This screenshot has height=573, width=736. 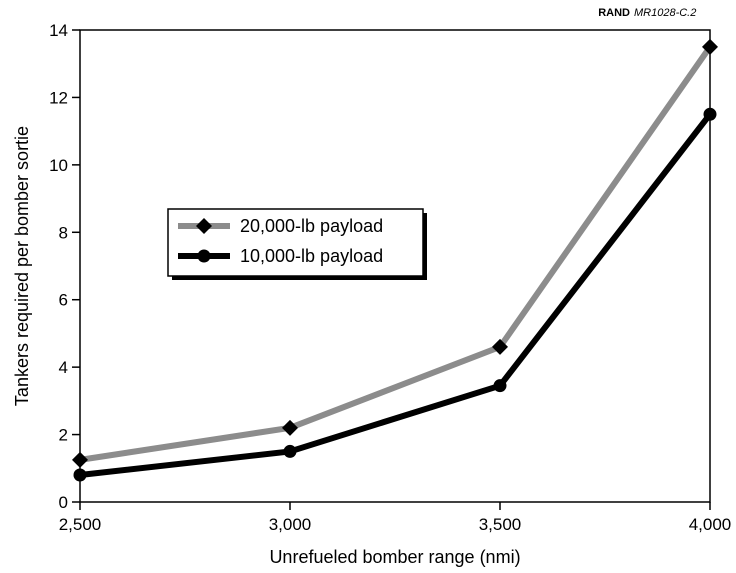 I want to click on legend-shadow-right, so click(x=425, y=246).